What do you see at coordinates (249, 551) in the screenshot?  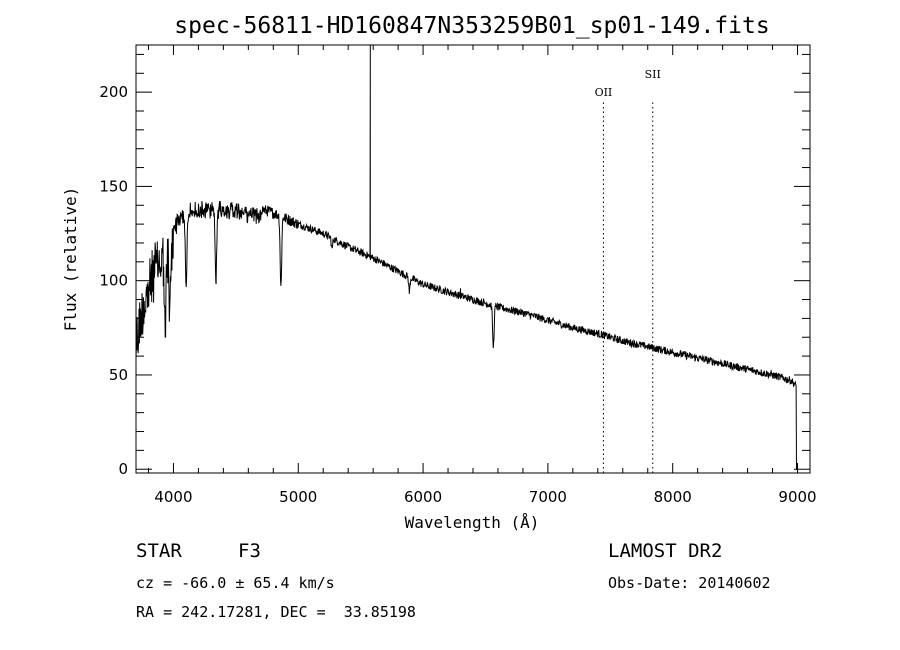 I see `object-subclass: F3` at bounding box center [249, 551].